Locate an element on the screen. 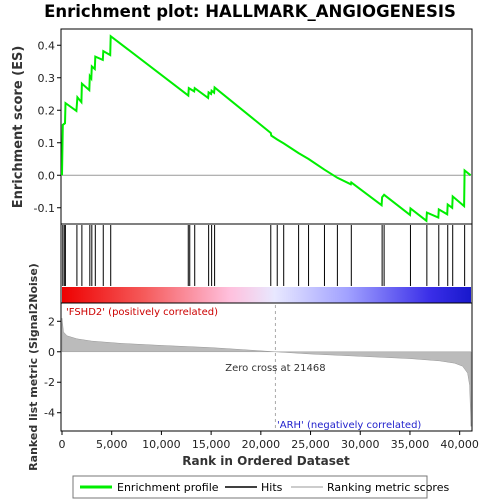 This screenshot has height=500, width=500. es-y-tick-label: 0.0 is located at coordinates (47, 175).